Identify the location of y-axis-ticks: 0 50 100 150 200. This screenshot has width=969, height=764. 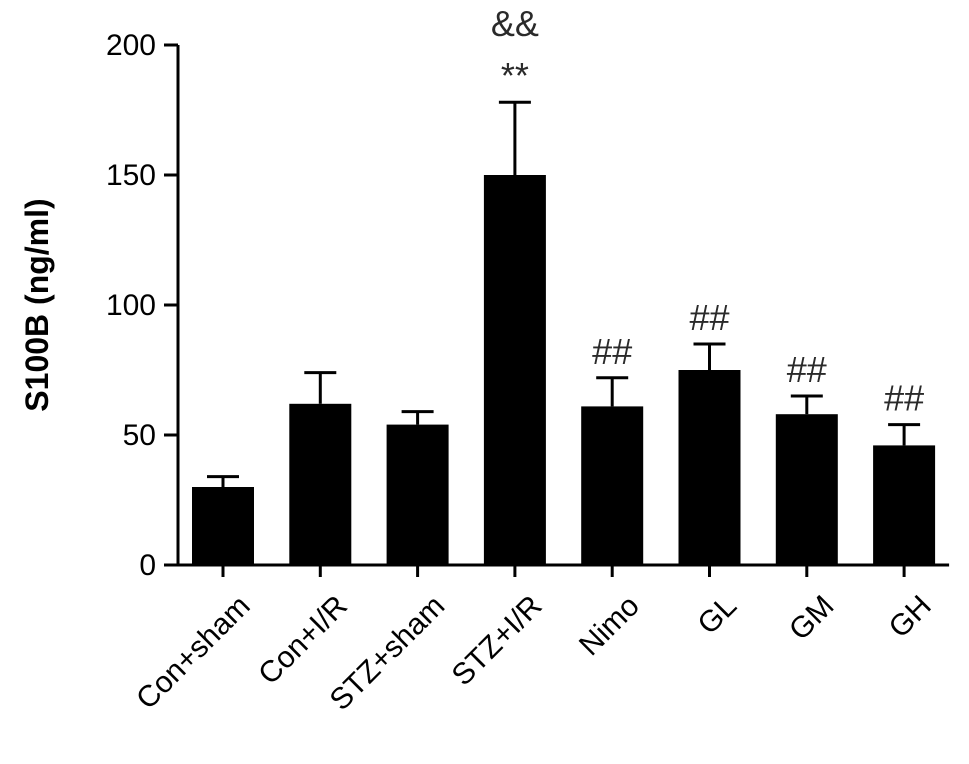
(142, 305).